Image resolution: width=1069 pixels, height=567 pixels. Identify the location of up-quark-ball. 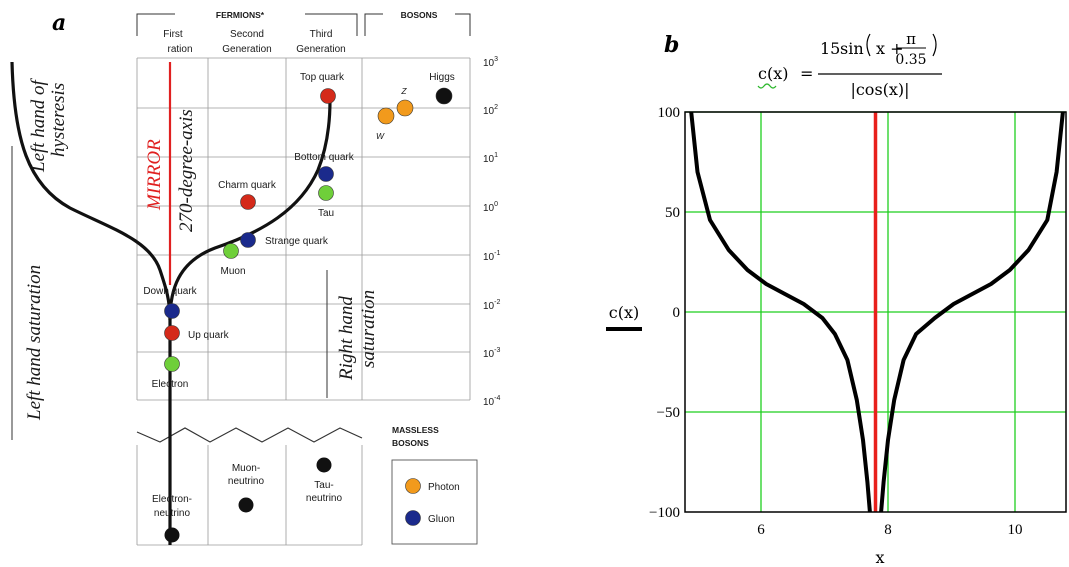
(172, 333).